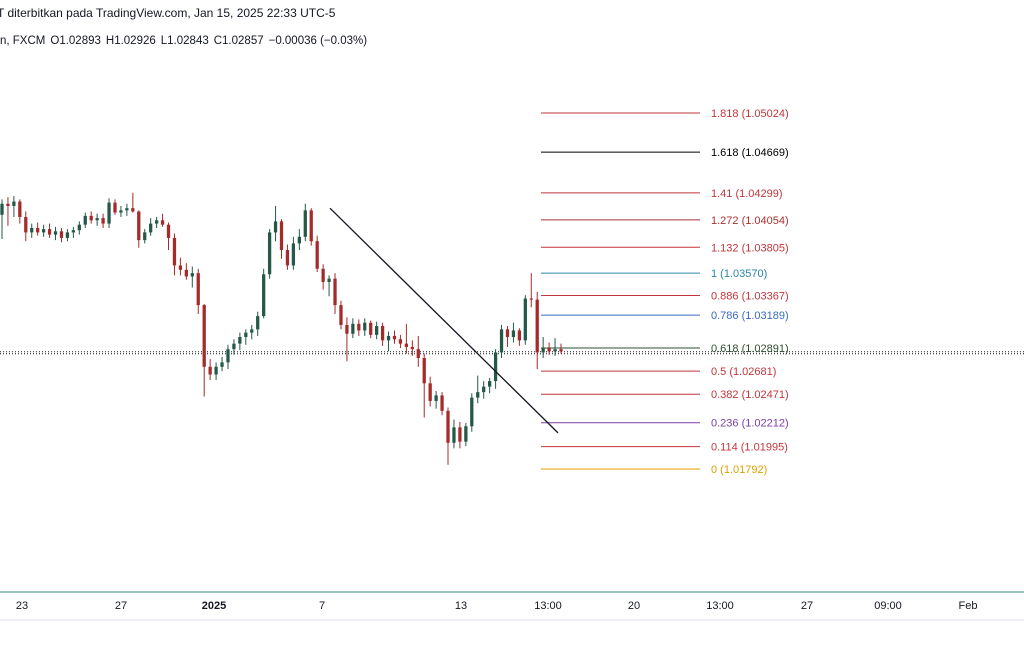 This screenshot has width=1024, height=656. Describe the element at coordinates (743, 372) in the screenshot. I see `fib-level-label-9: 0.5 (1.02681)` at that location.